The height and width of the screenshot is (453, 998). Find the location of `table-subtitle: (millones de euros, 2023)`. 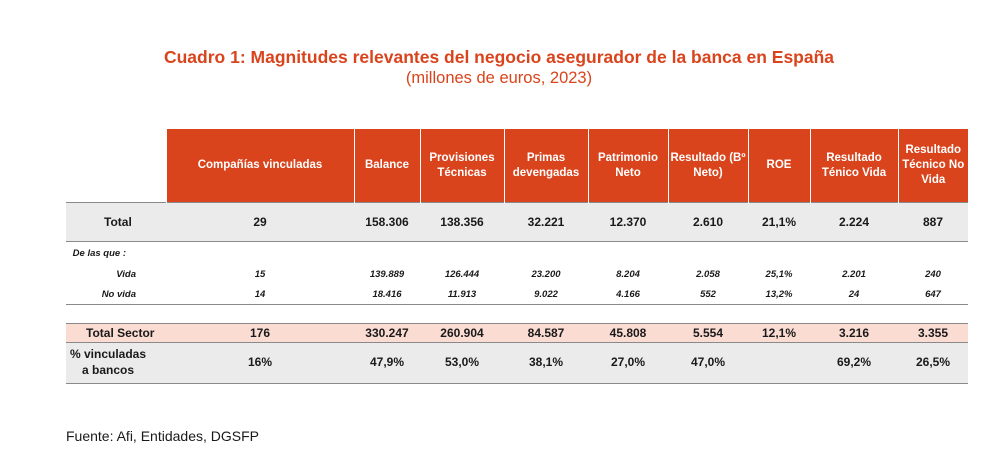

table-subtitle: (millones de euros, 2023) is located at coordinates (499, 78).